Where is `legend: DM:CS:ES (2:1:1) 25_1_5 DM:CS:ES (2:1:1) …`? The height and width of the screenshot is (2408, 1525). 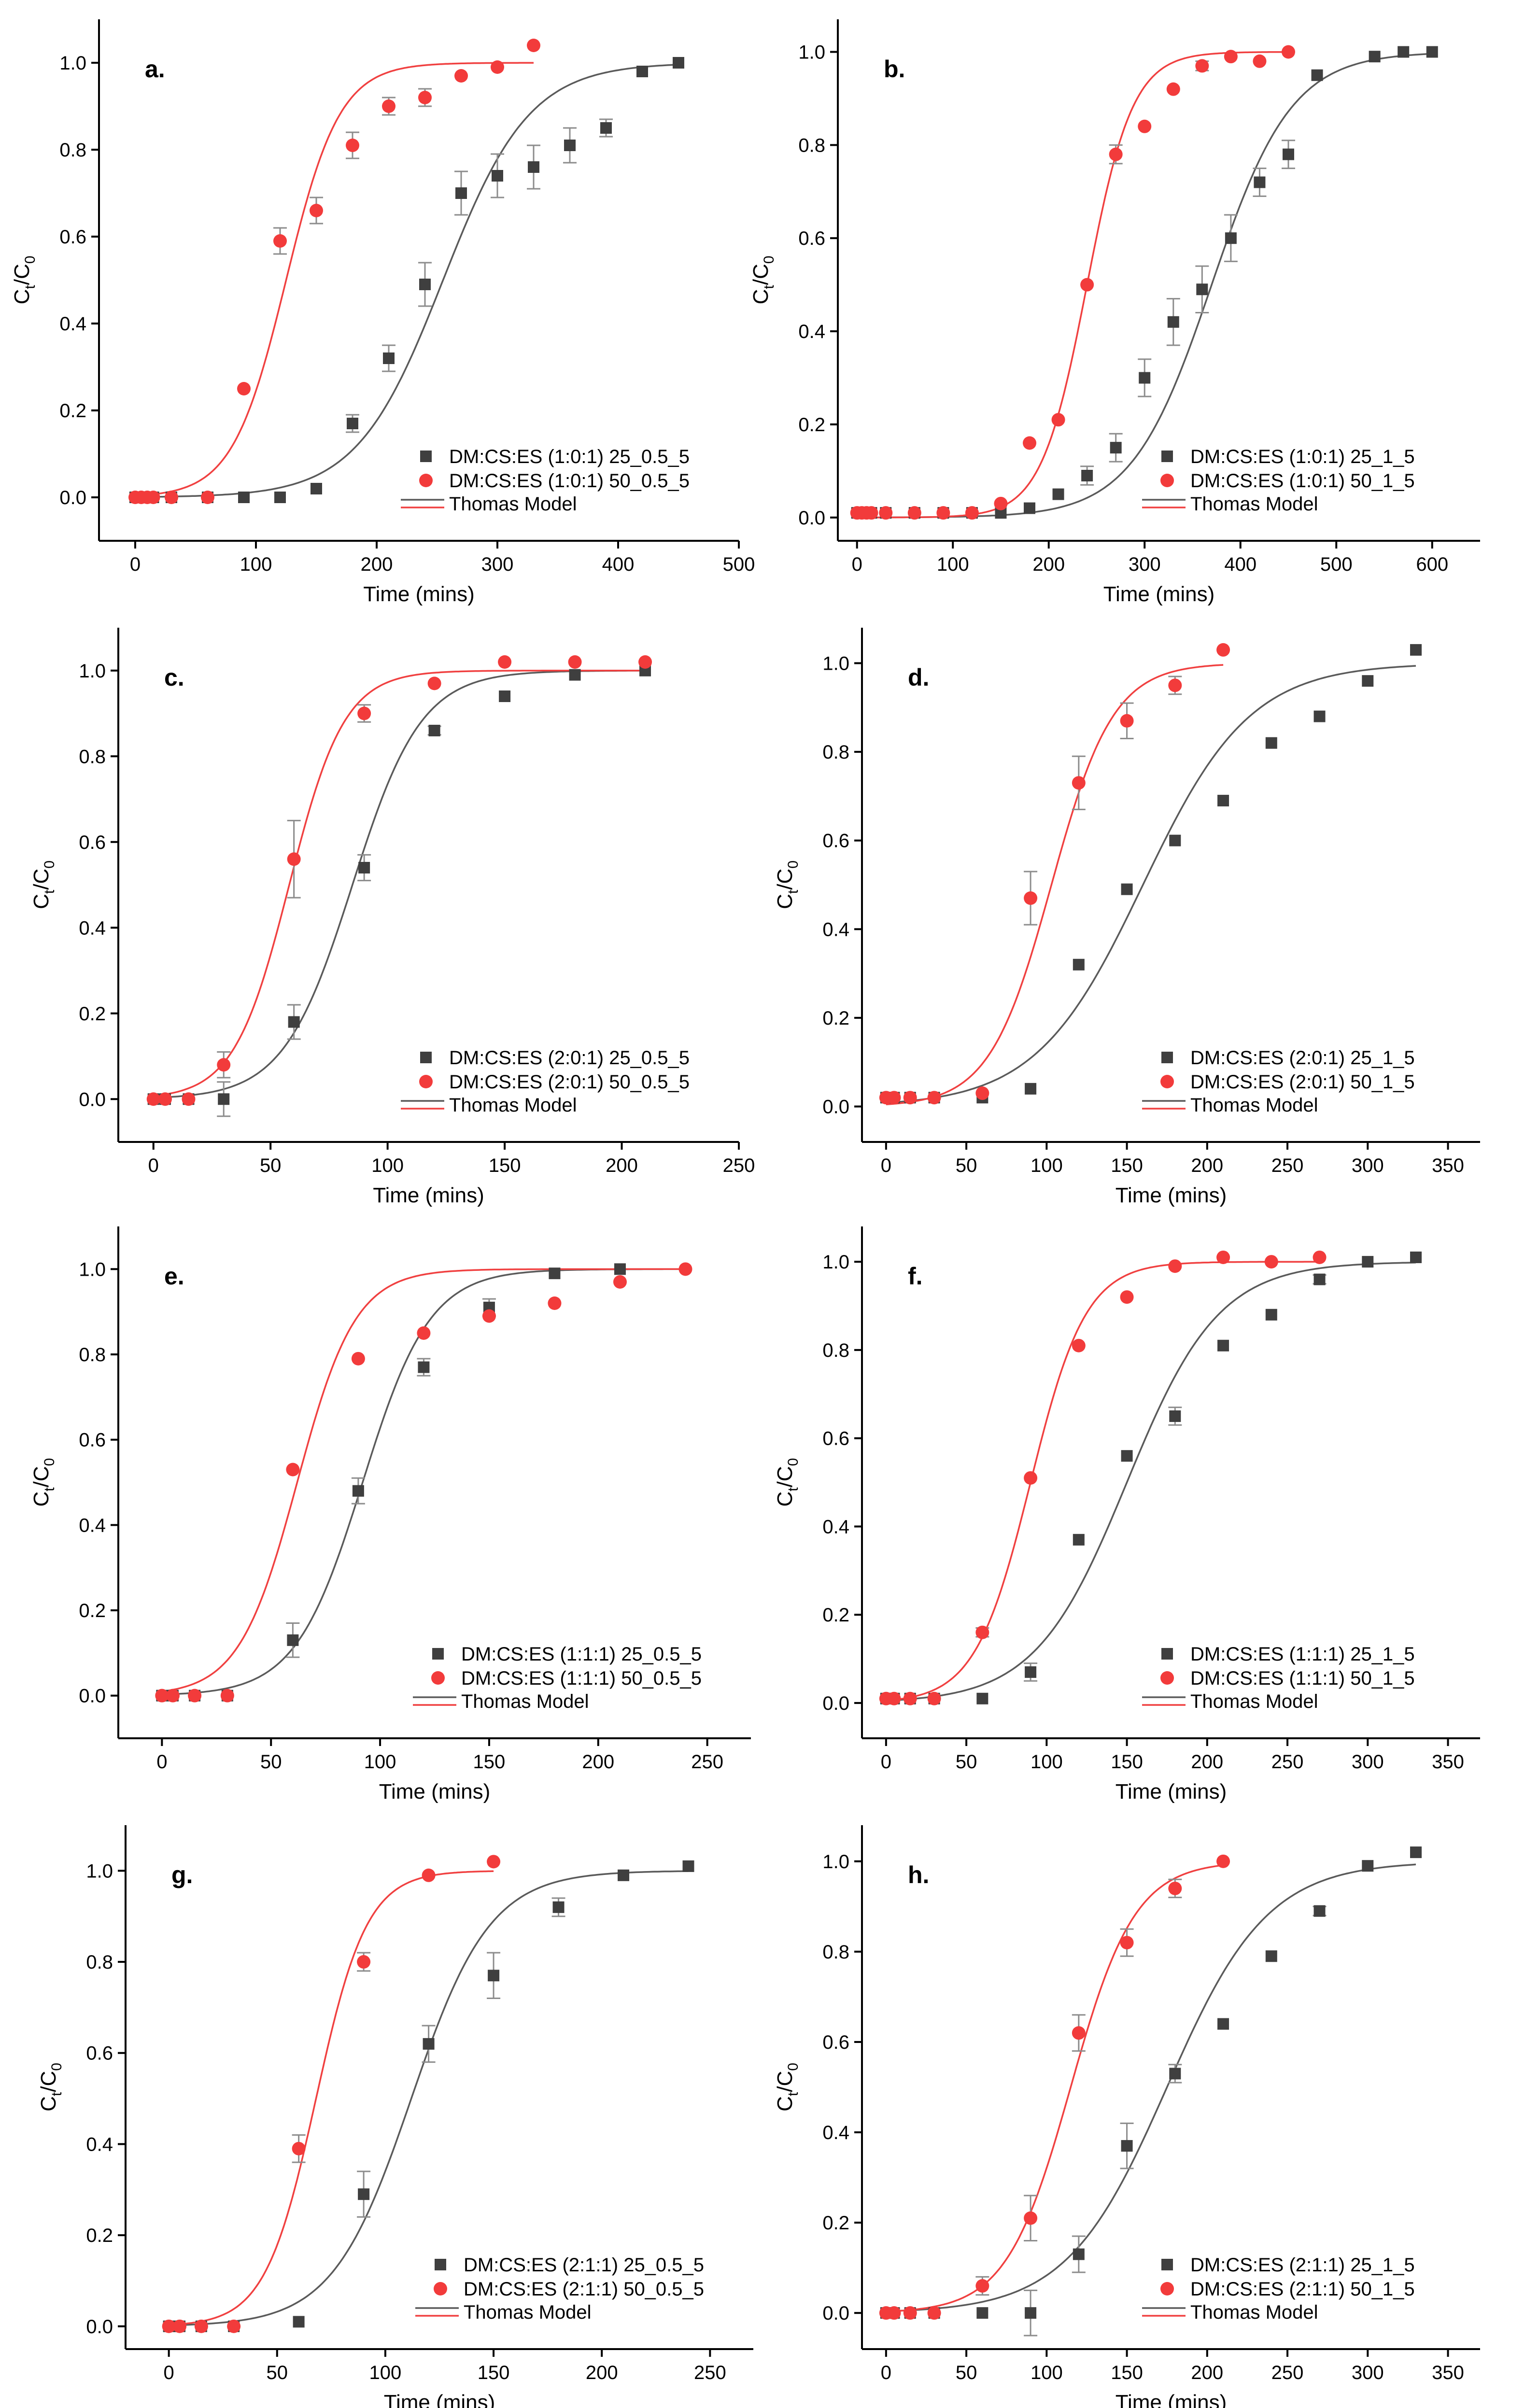 legend: DM:CS:ES (2:1:1) 25_1_5 DM:CS:ES (2:1:1) … is located at coordinates (1278, 2288).